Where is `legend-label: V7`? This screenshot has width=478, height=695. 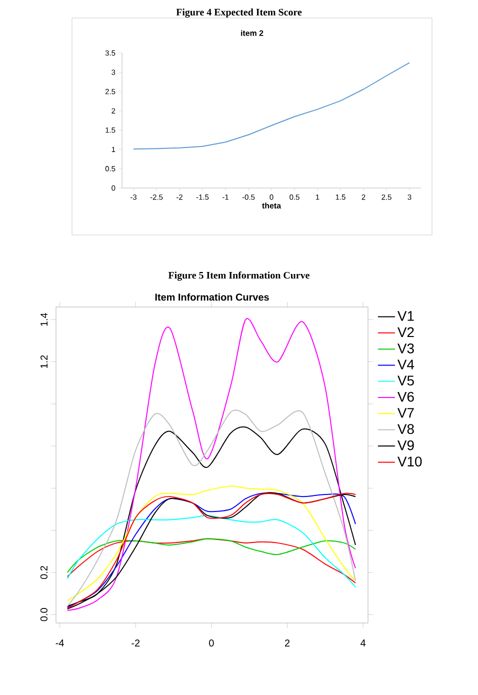 legend-label: V7 is located at coordinates (405, 413).